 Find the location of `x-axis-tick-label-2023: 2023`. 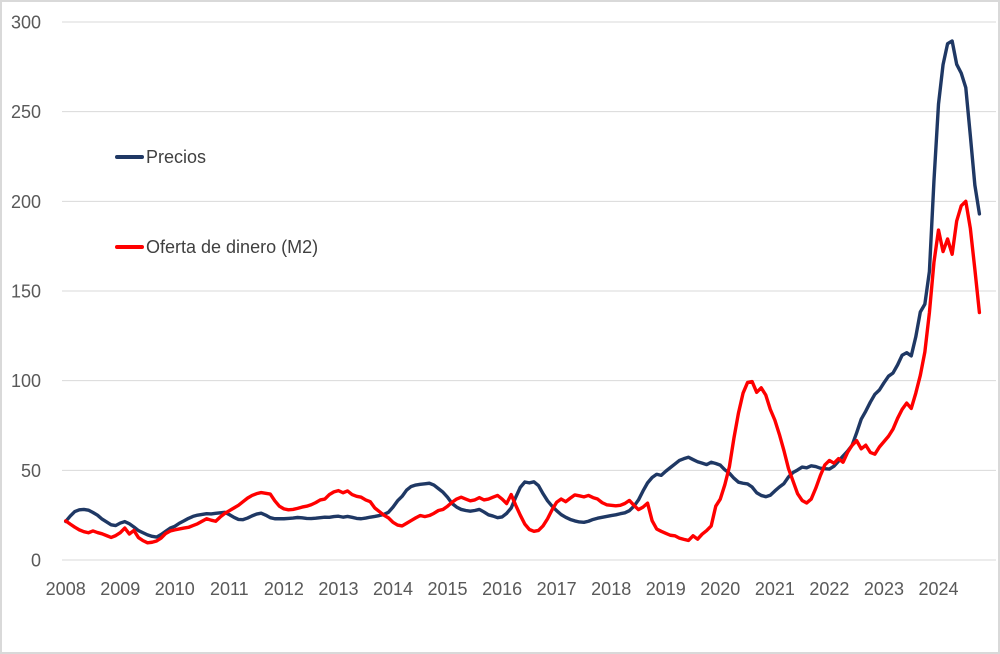

x-axis-tick-label-2023: 2023 is located at coordinates (884, 589).